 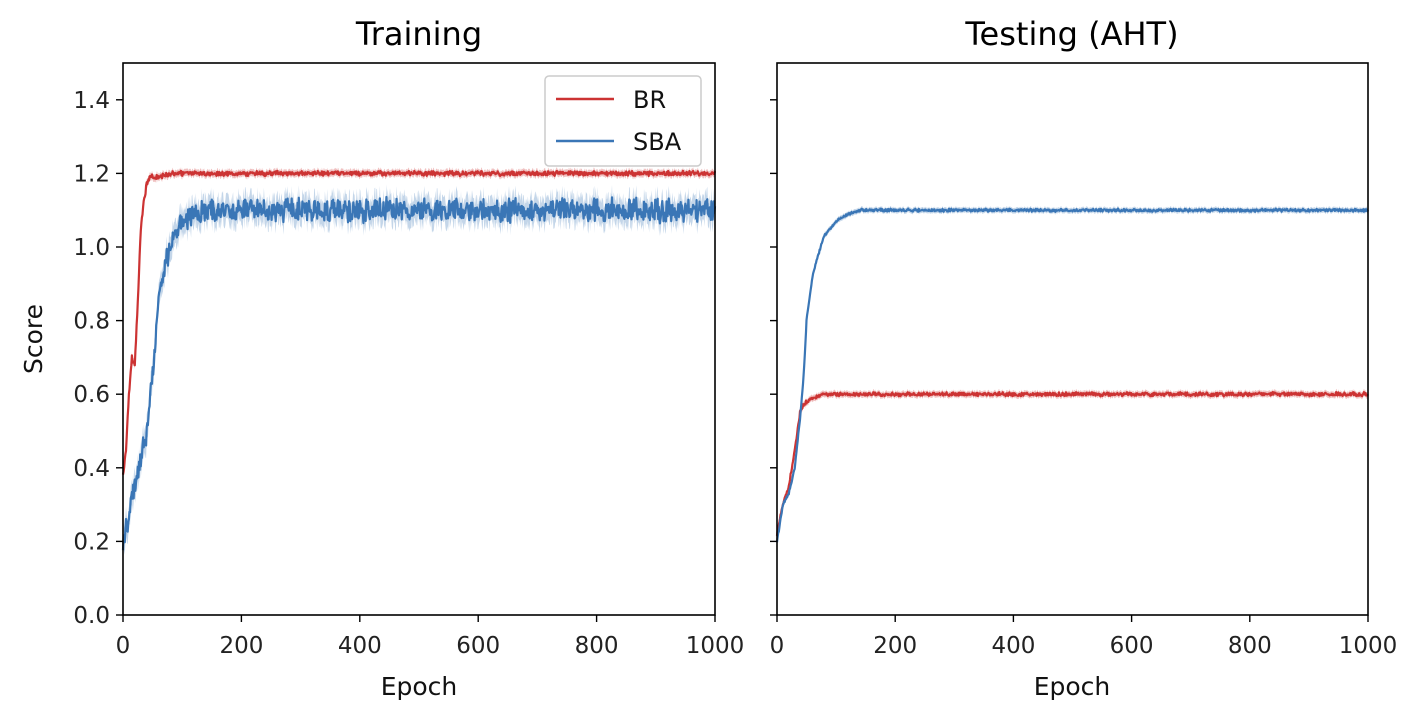 I want to click on training-y-tick-label: 0.0, so click(x=91, y=616).